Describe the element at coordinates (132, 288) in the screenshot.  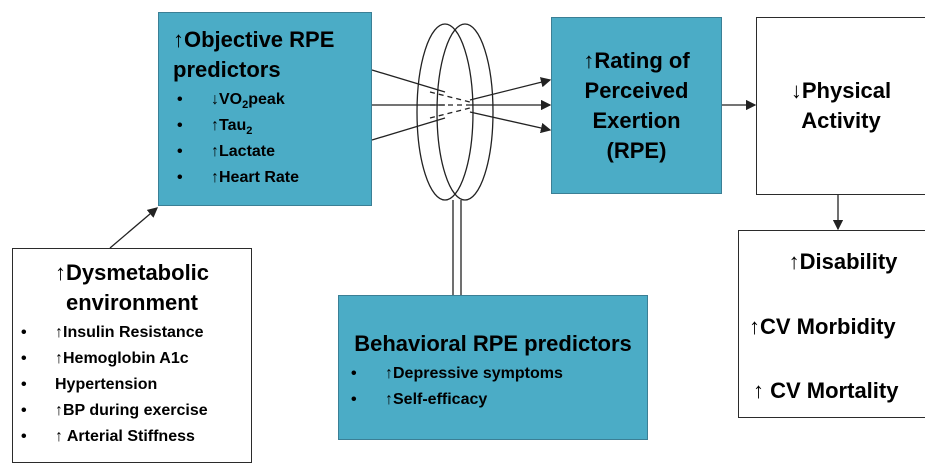
I see `title: ↑Dysmetabolic environment` at that location.